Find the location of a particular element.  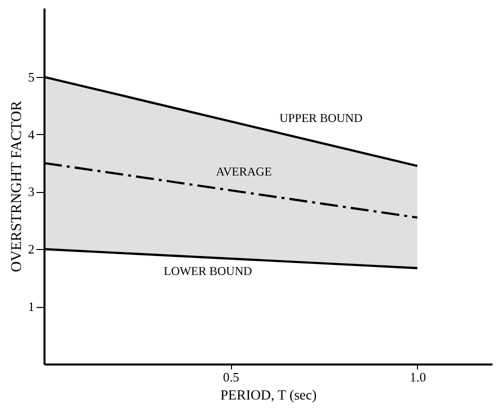

y-axis-title: OVERSTRNGHT FACTOR is located at coordinates (17, 186).